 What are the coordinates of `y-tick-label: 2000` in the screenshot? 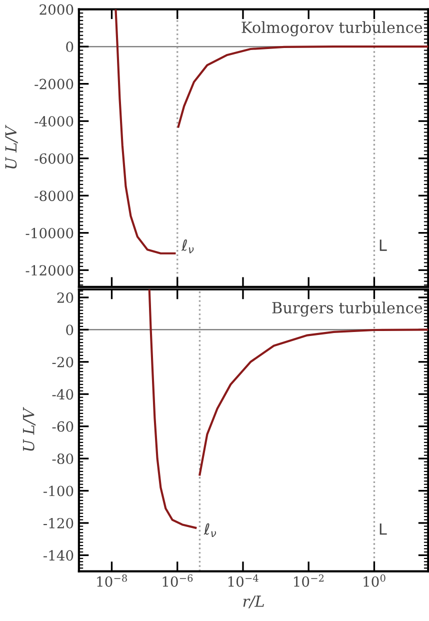 It's located at (57, 9).